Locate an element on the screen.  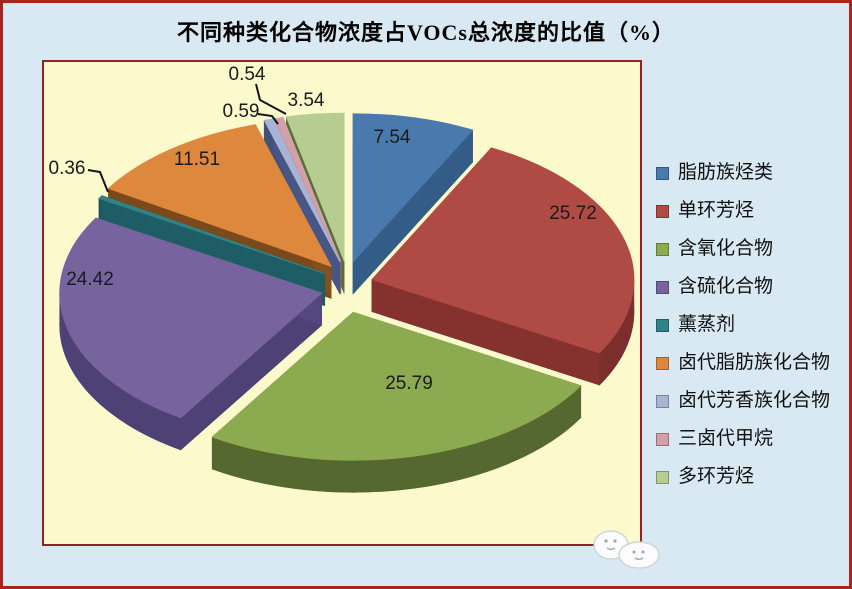
slice-value-label: 0.36 is located at coordinates (67, 168).